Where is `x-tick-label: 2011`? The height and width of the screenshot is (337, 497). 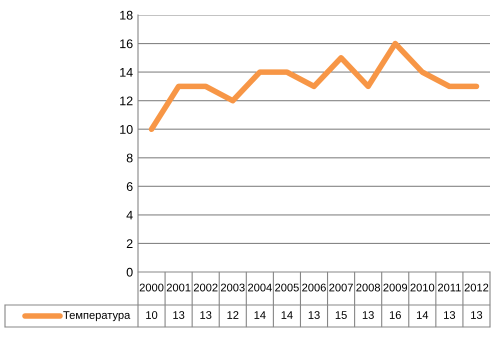 x-tick-label: 2011 is located at coordinates (449, 288).